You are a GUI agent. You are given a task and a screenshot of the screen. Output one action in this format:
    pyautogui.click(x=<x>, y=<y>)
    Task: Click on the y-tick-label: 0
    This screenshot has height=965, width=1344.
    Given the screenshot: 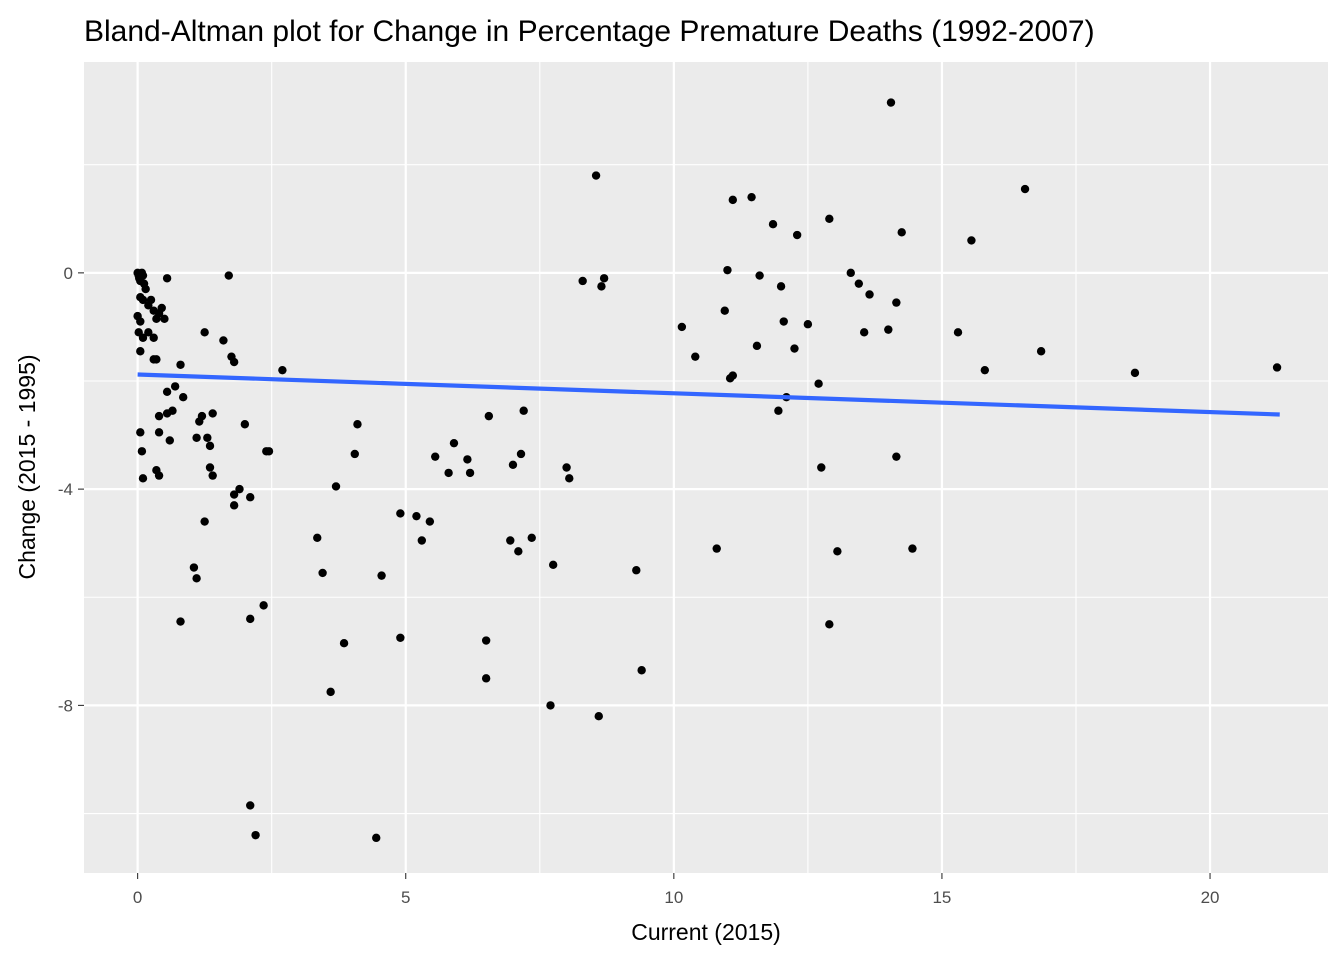 What is the action you would take?
    pyautogui.click(x=68, y=273)
    